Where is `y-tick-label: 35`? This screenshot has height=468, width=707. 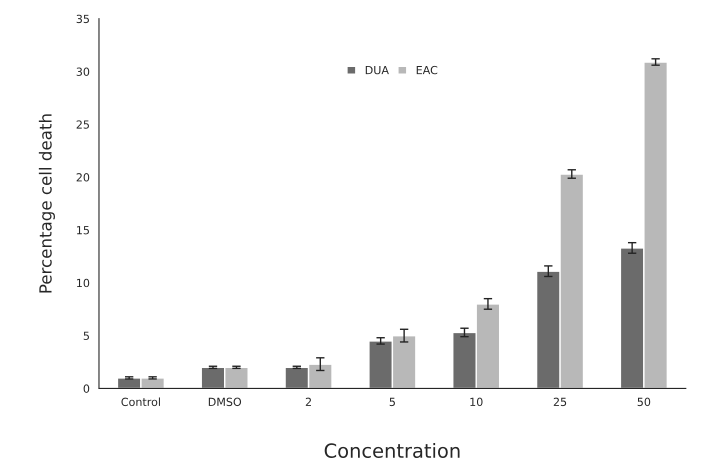 y-tick-label: 35 is located at coordinates (82, 19).